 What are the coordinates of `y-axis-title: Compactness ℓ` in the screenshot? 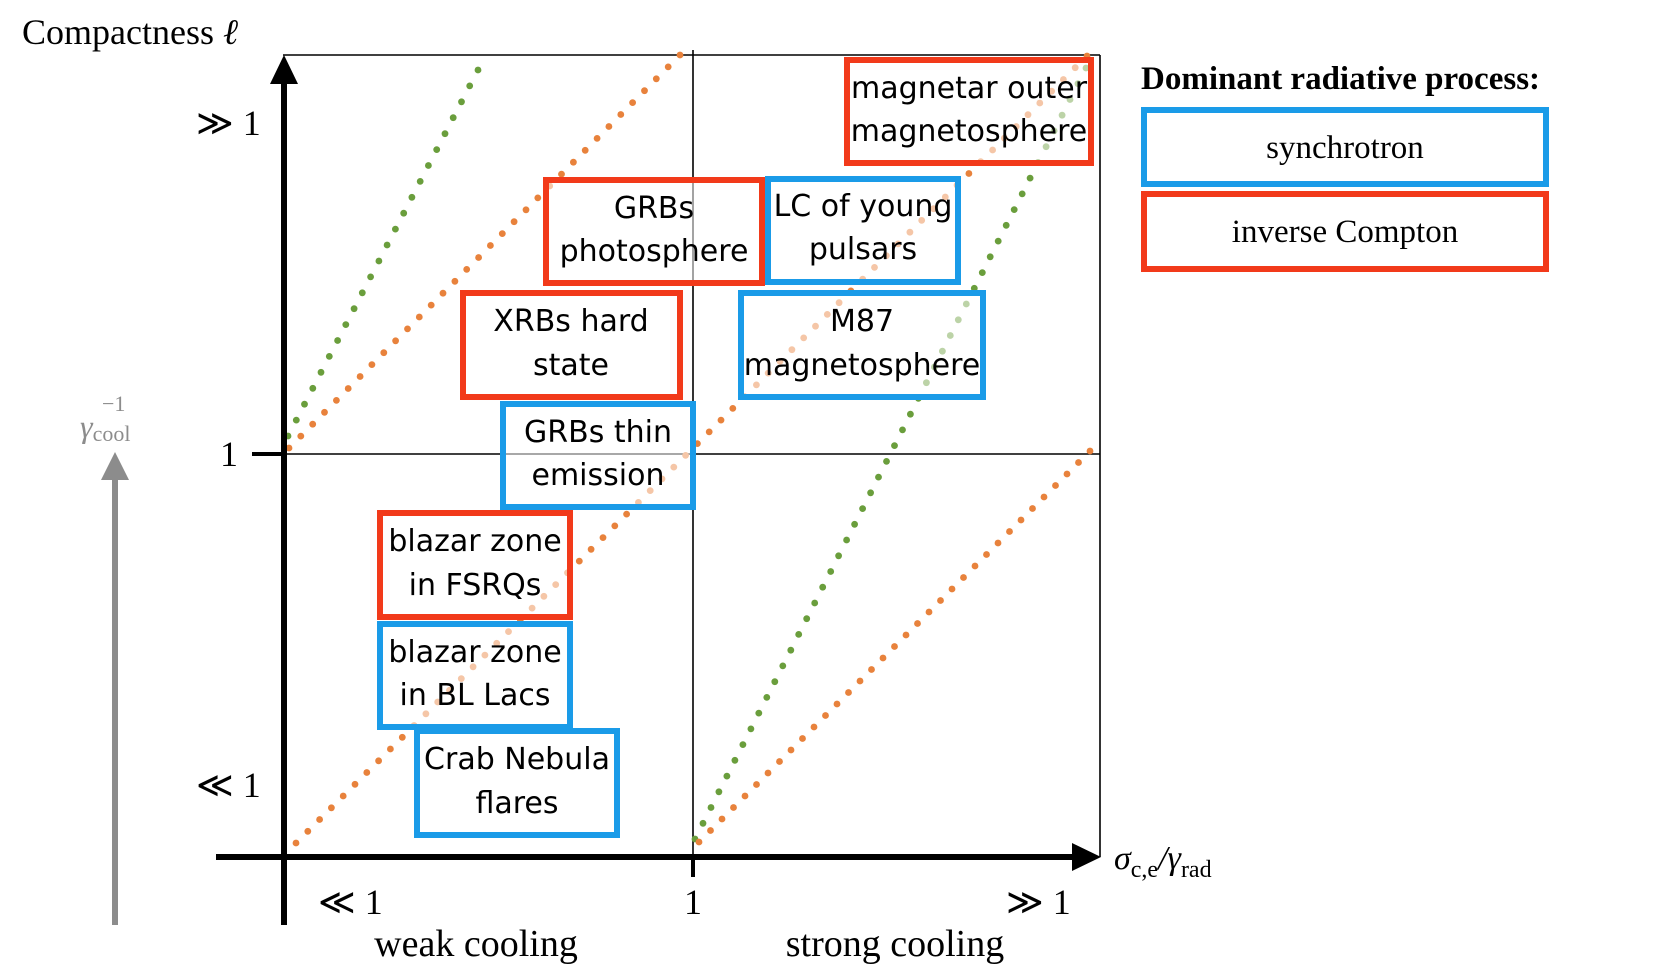 It's located at (130, 32).